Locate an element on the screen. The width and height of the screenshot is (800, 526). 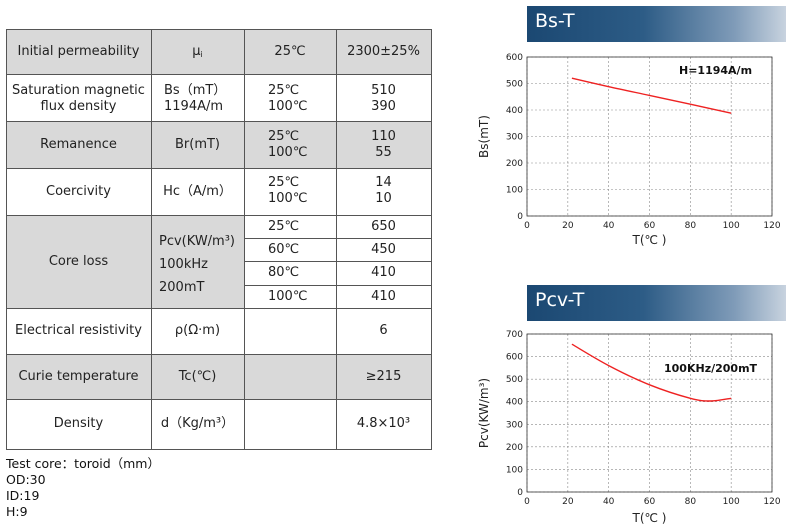
chart-title: Bs-T is located at coordinates (555, 21).